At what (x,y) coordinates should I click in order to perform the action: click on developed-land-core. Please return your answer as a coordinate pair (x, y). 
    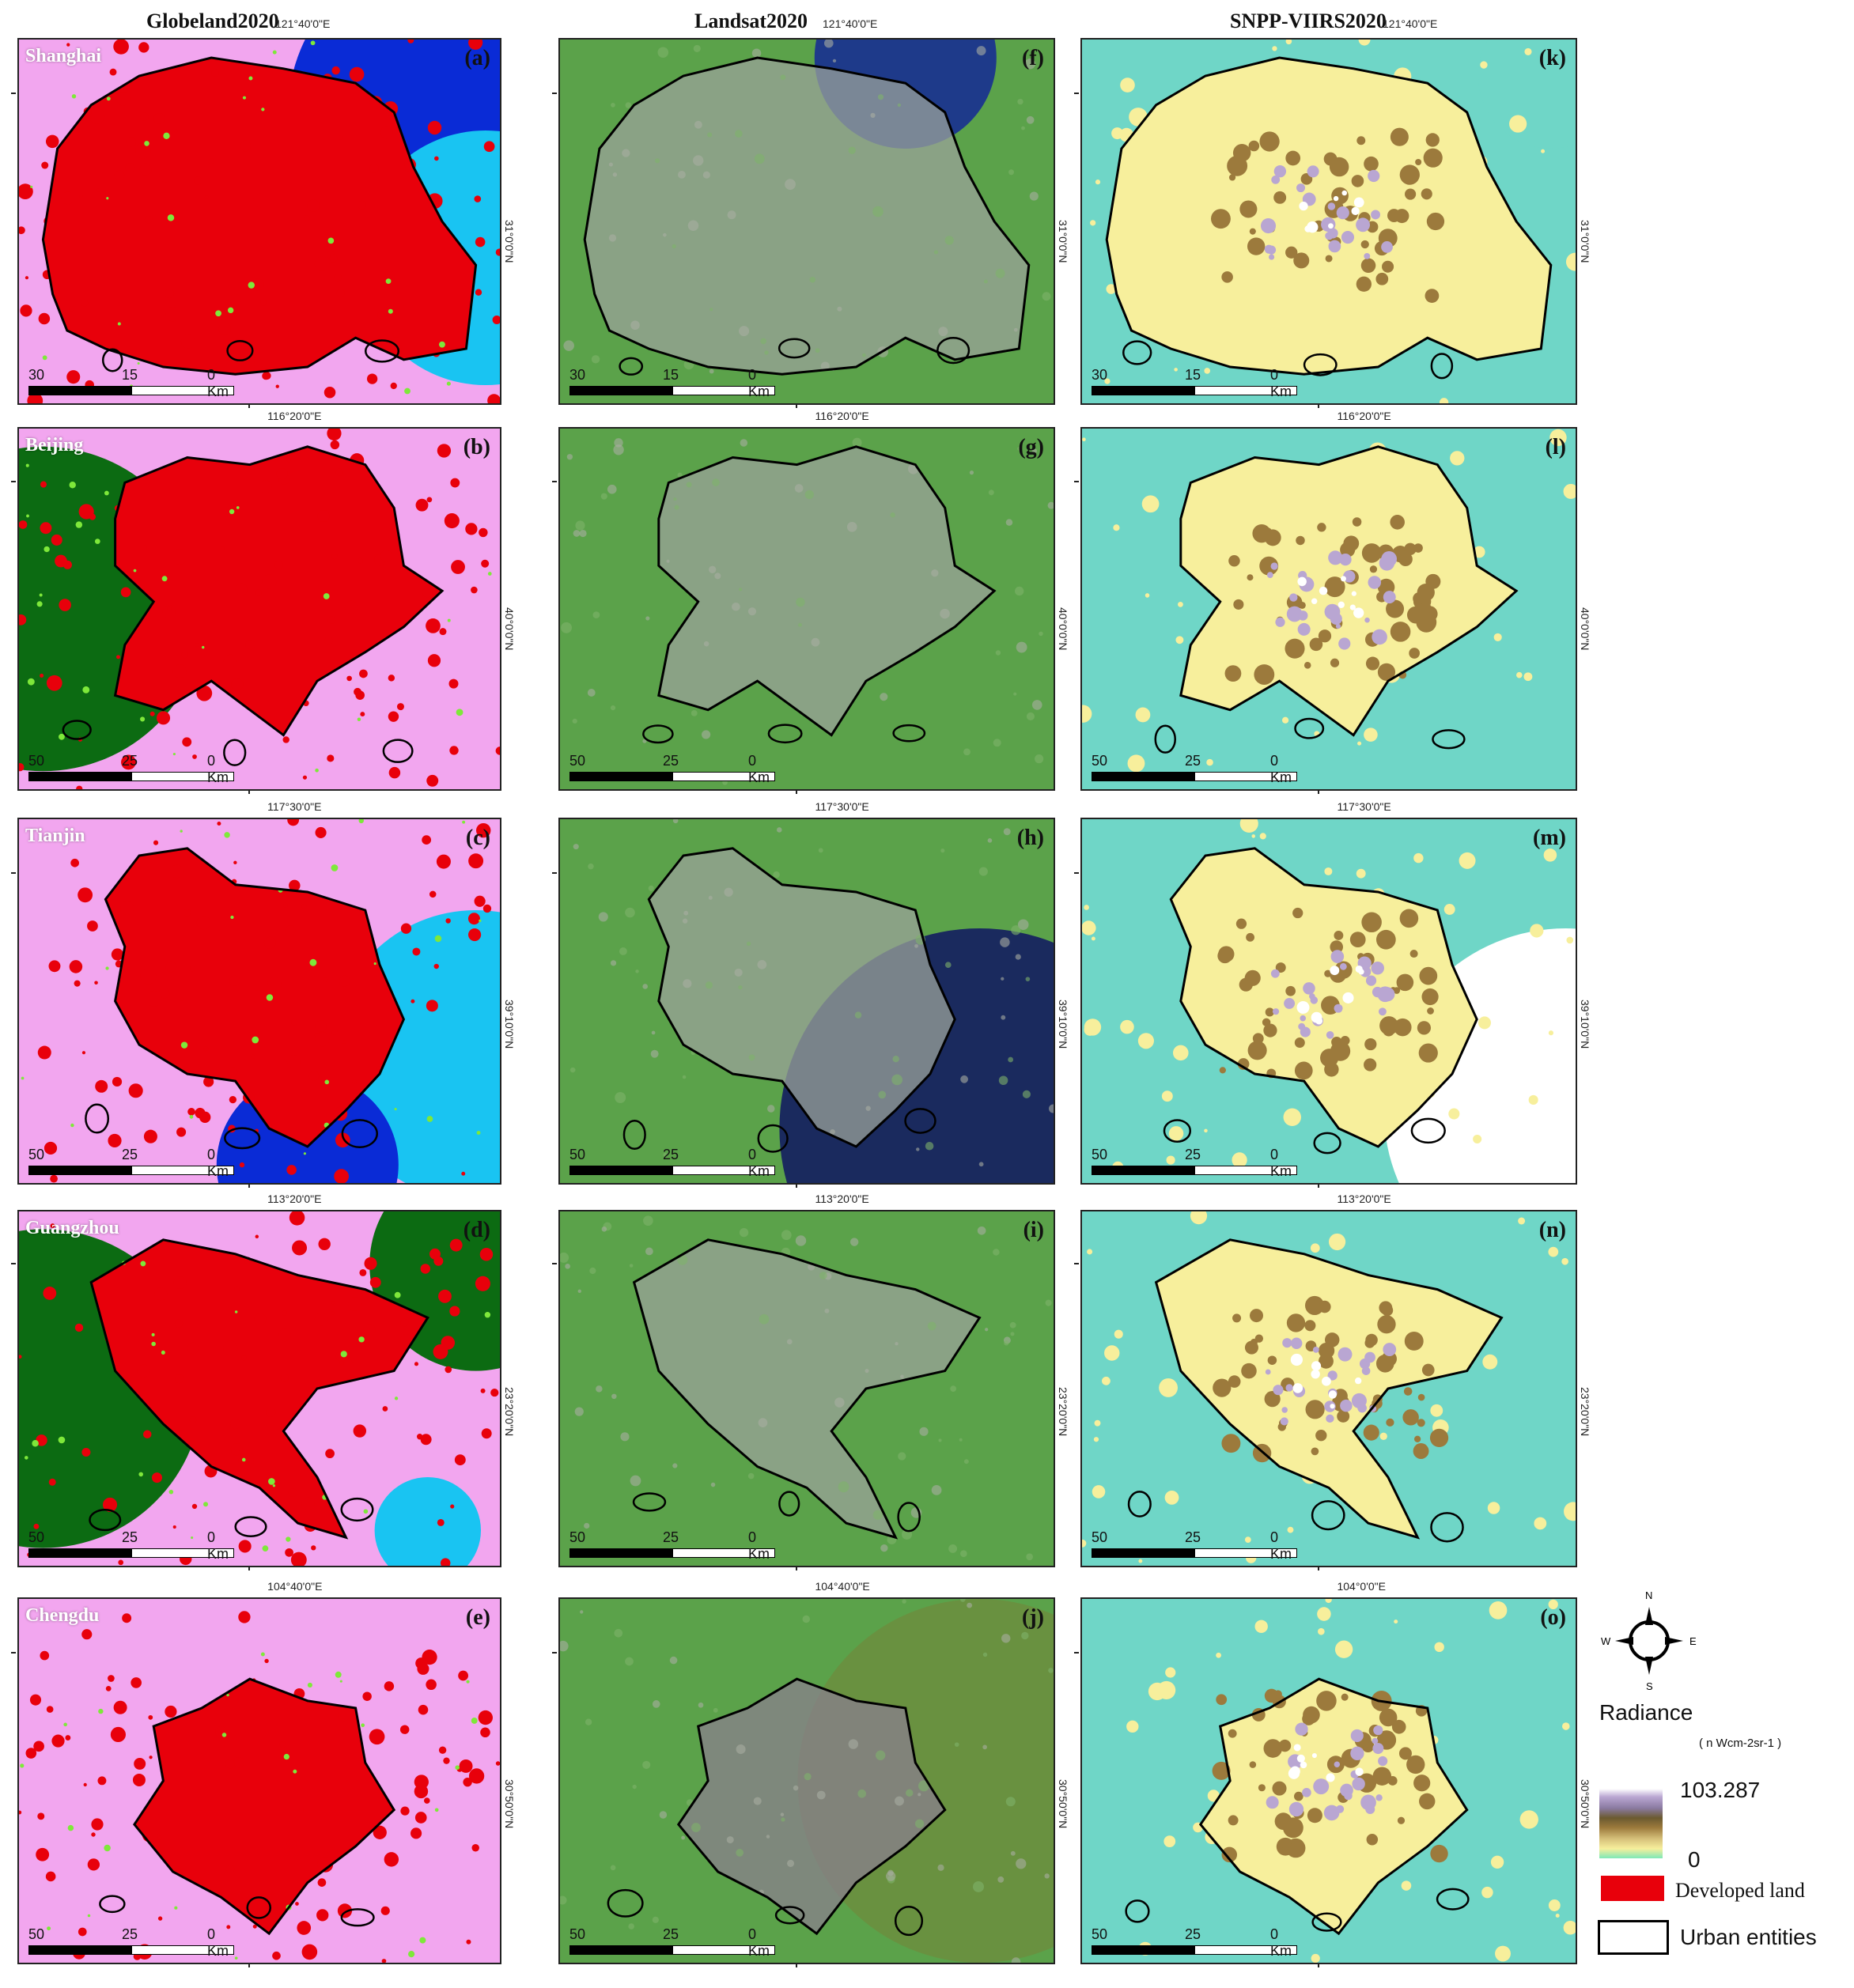
    Looking at the image, I should click on (278, 590).